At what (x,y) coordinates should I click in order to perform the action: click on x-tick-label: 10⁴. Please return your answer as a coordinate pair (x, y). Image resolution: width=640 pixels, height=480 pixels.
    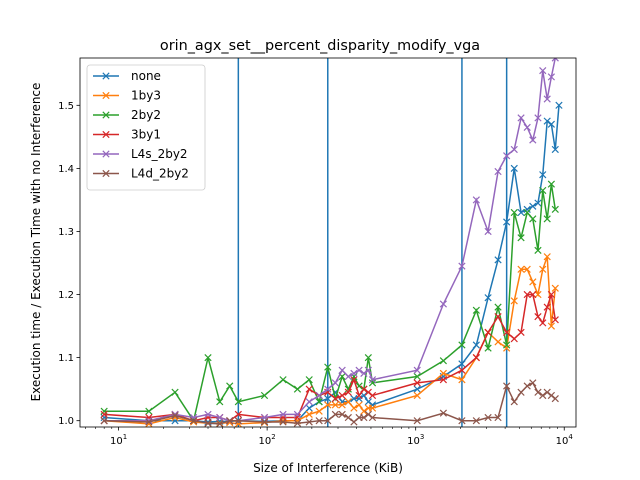
    Looking at the image, I should click on (565, 440).